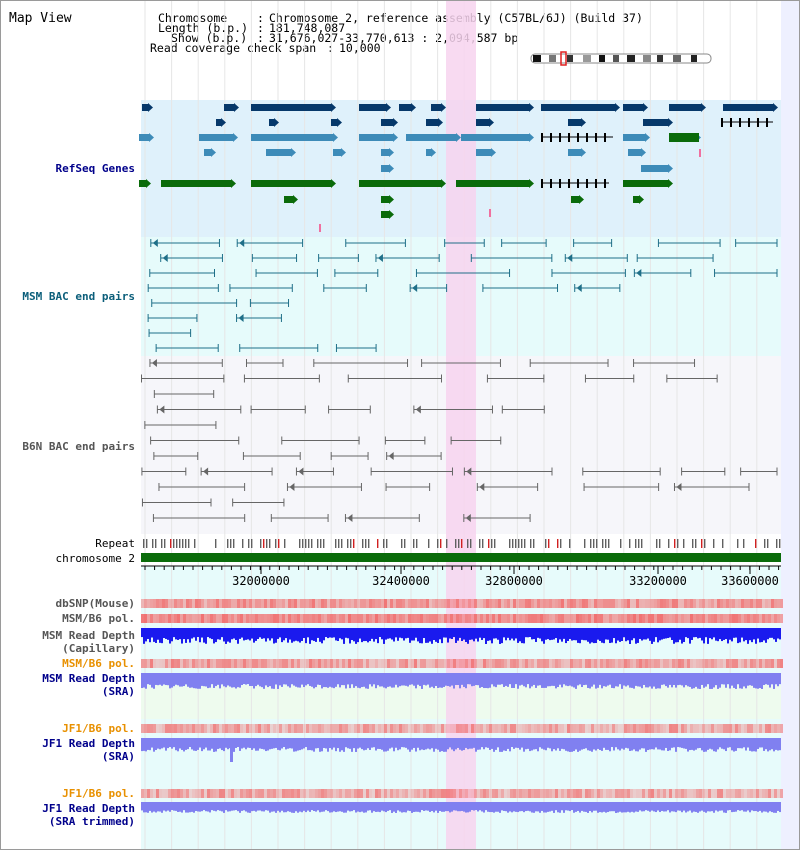 The width and height of the screenshot is (800, 850). I want to click on track-label-b6n-bac: B6N BAC end pairs, so click(78, 446).